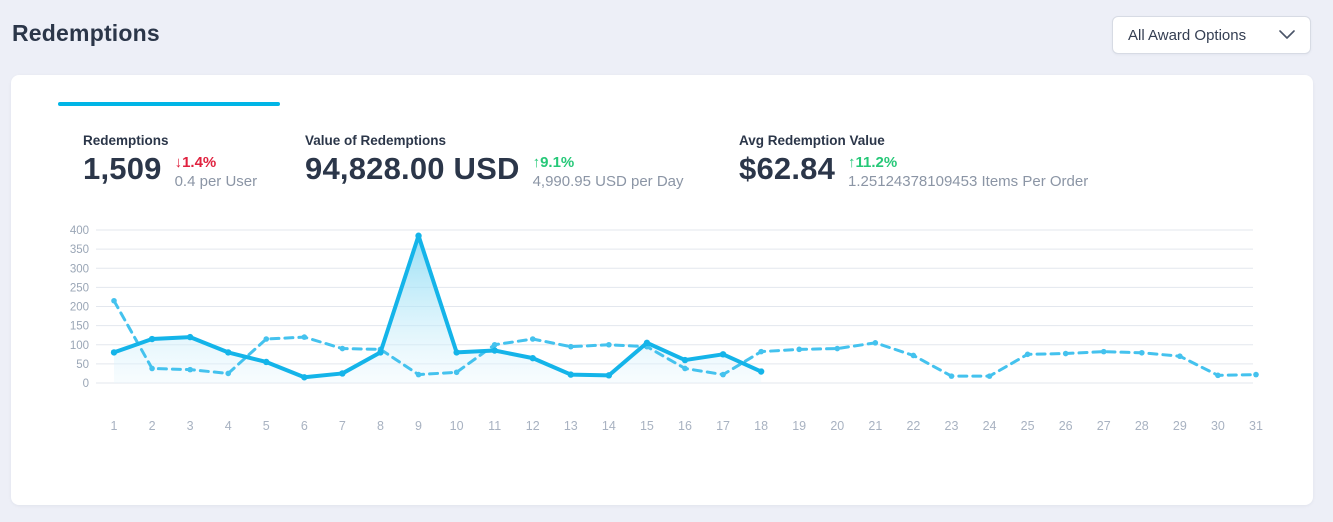 The width and height of the screenshot is (1333, 522). What do you see at coordinates (647, 426) in the screenshot?
I see `svg-text: 15` at bounding box center [647, 426].